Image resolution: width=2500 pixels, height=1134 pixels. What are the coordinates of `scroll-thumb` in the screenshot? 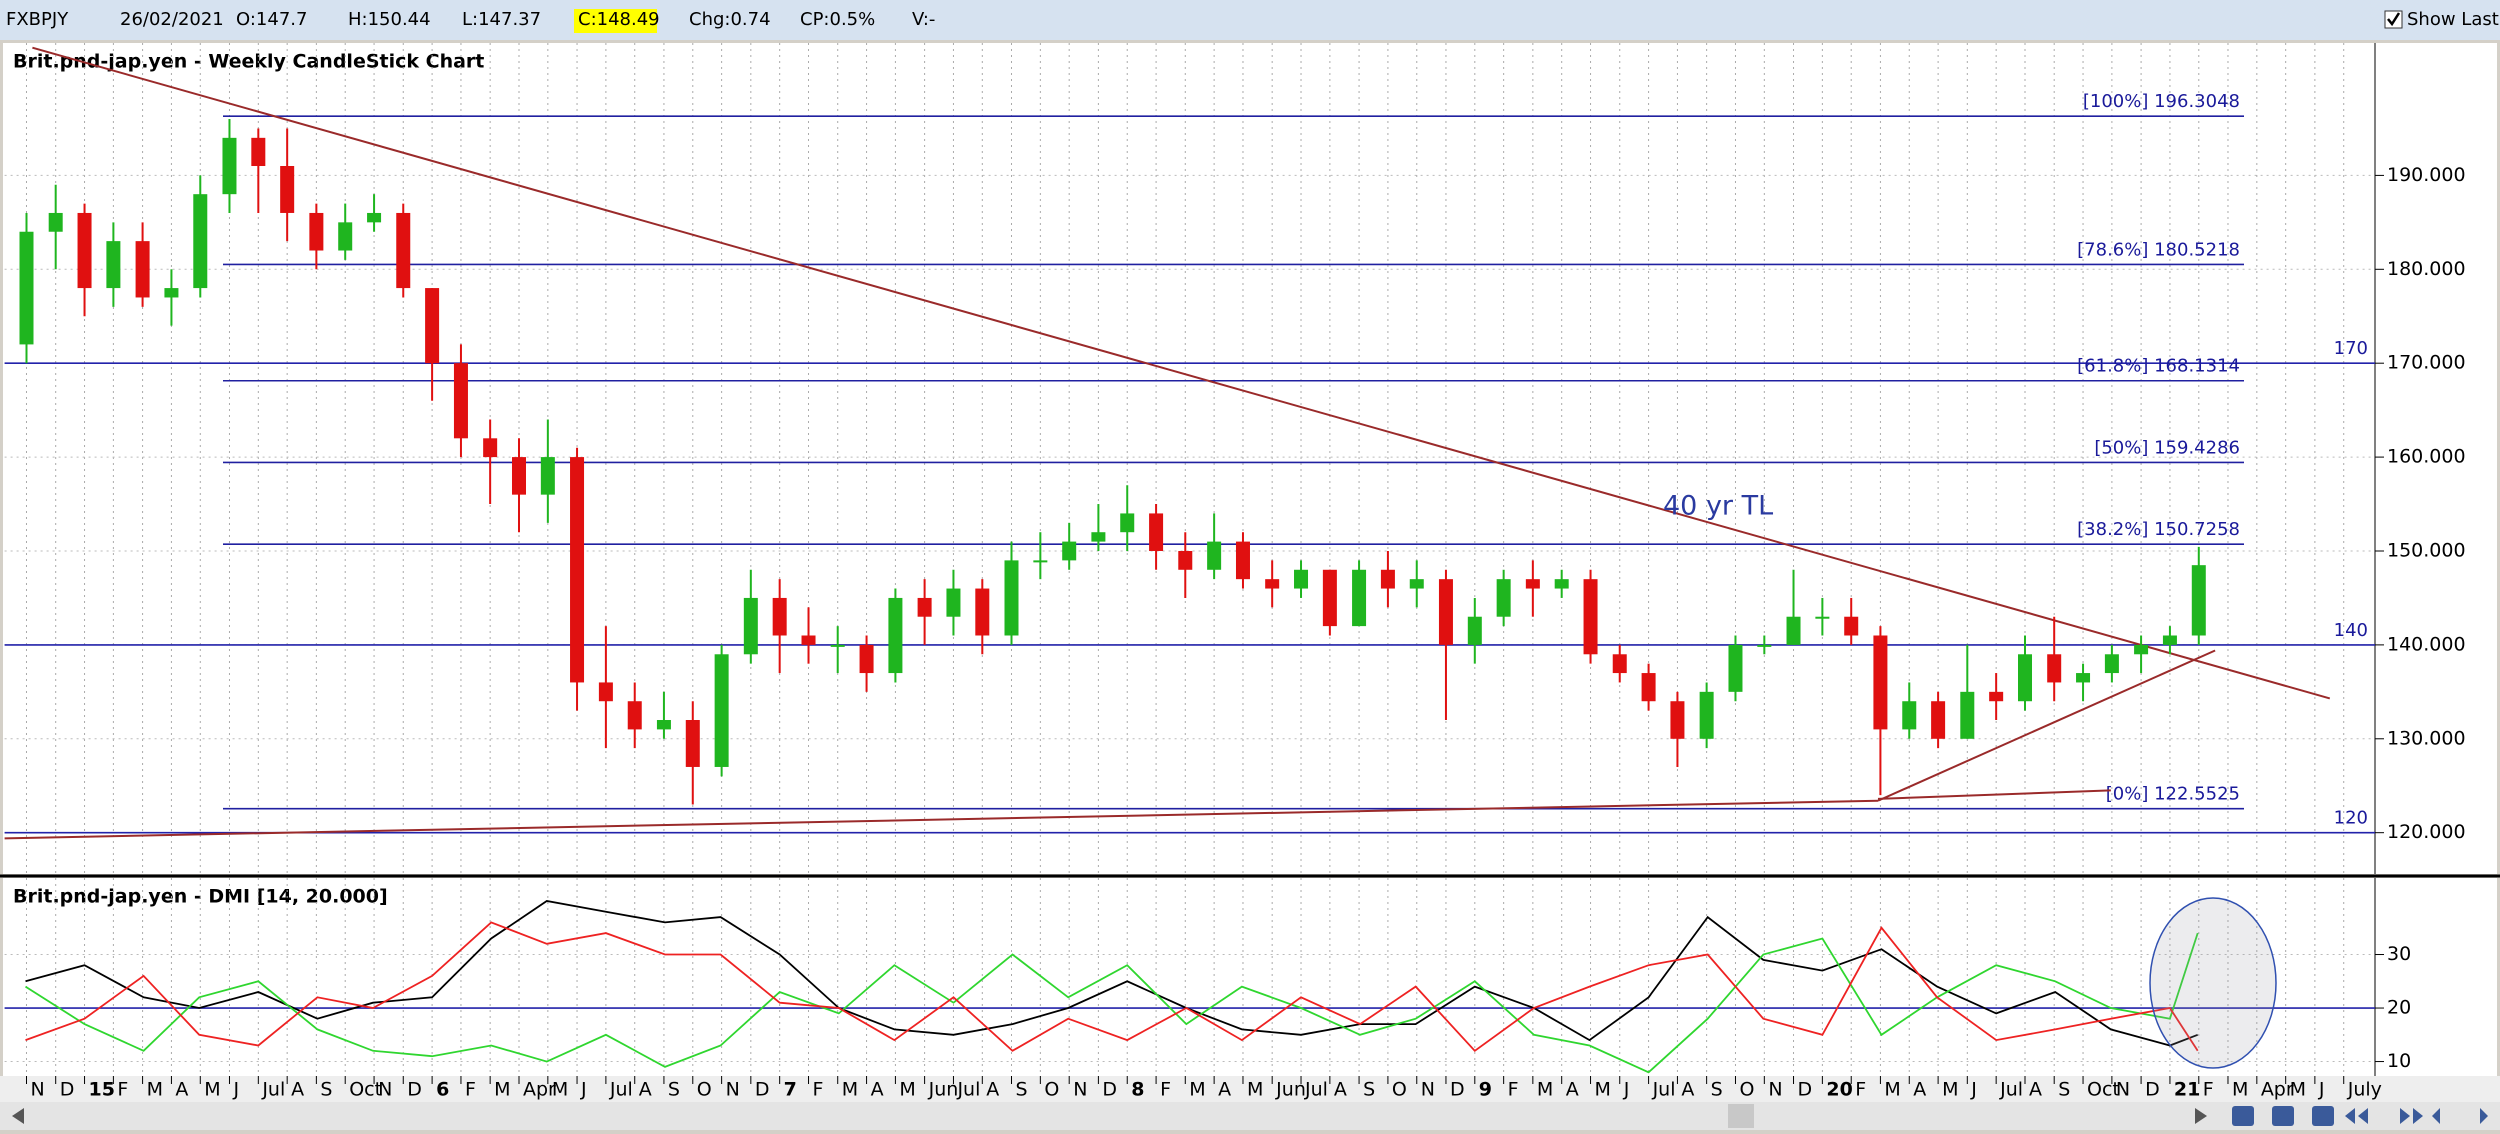 It's located at (1741, 1116).